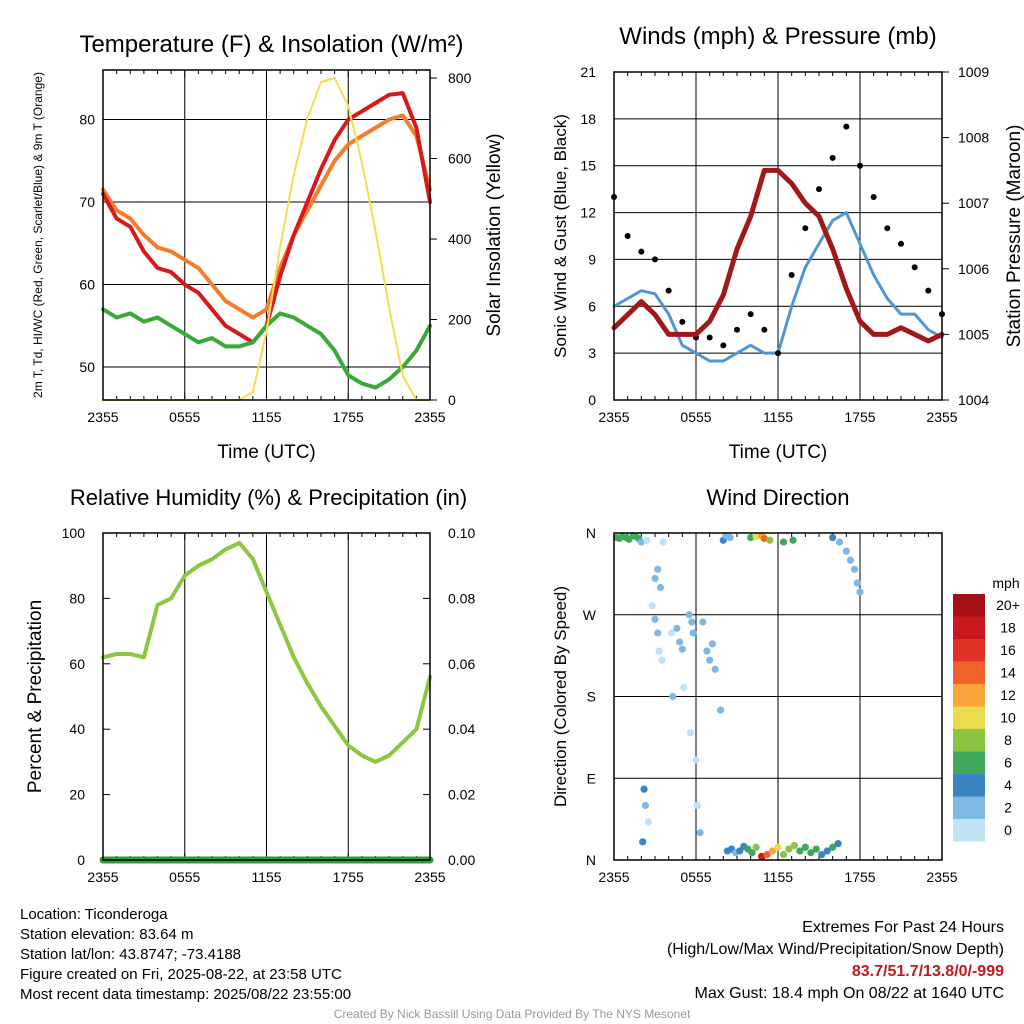  I want to click on series-line, so click(266, 652).